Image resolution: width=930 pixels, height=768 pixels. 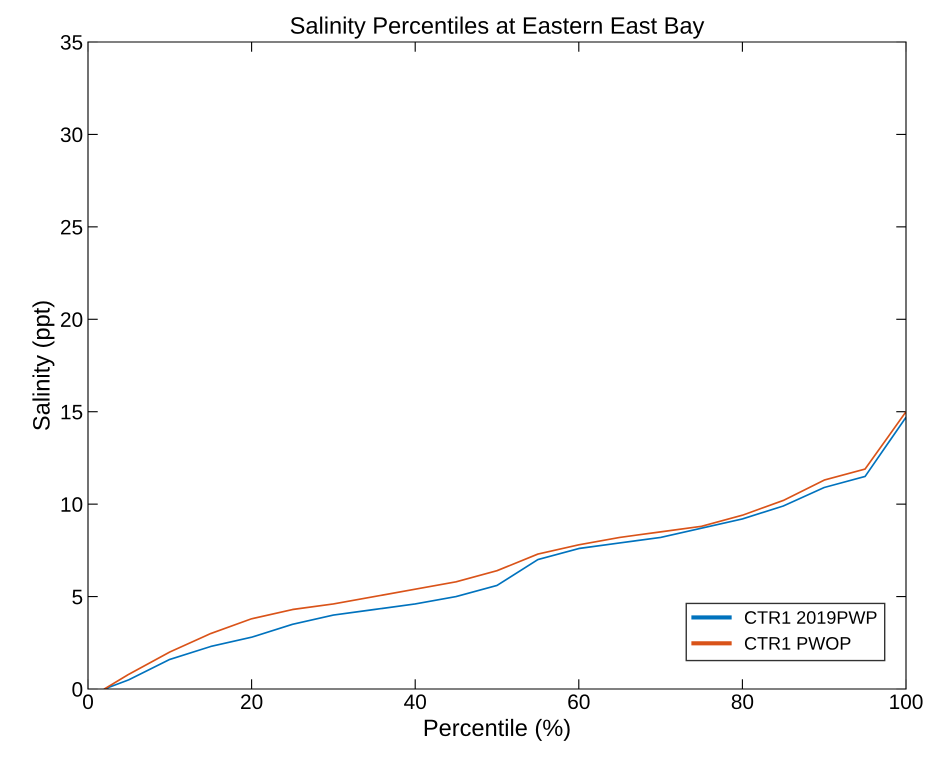 I want to click on chart-title: Salinity Percentiles at Eastern East Bay, so click(x=497, y=27).